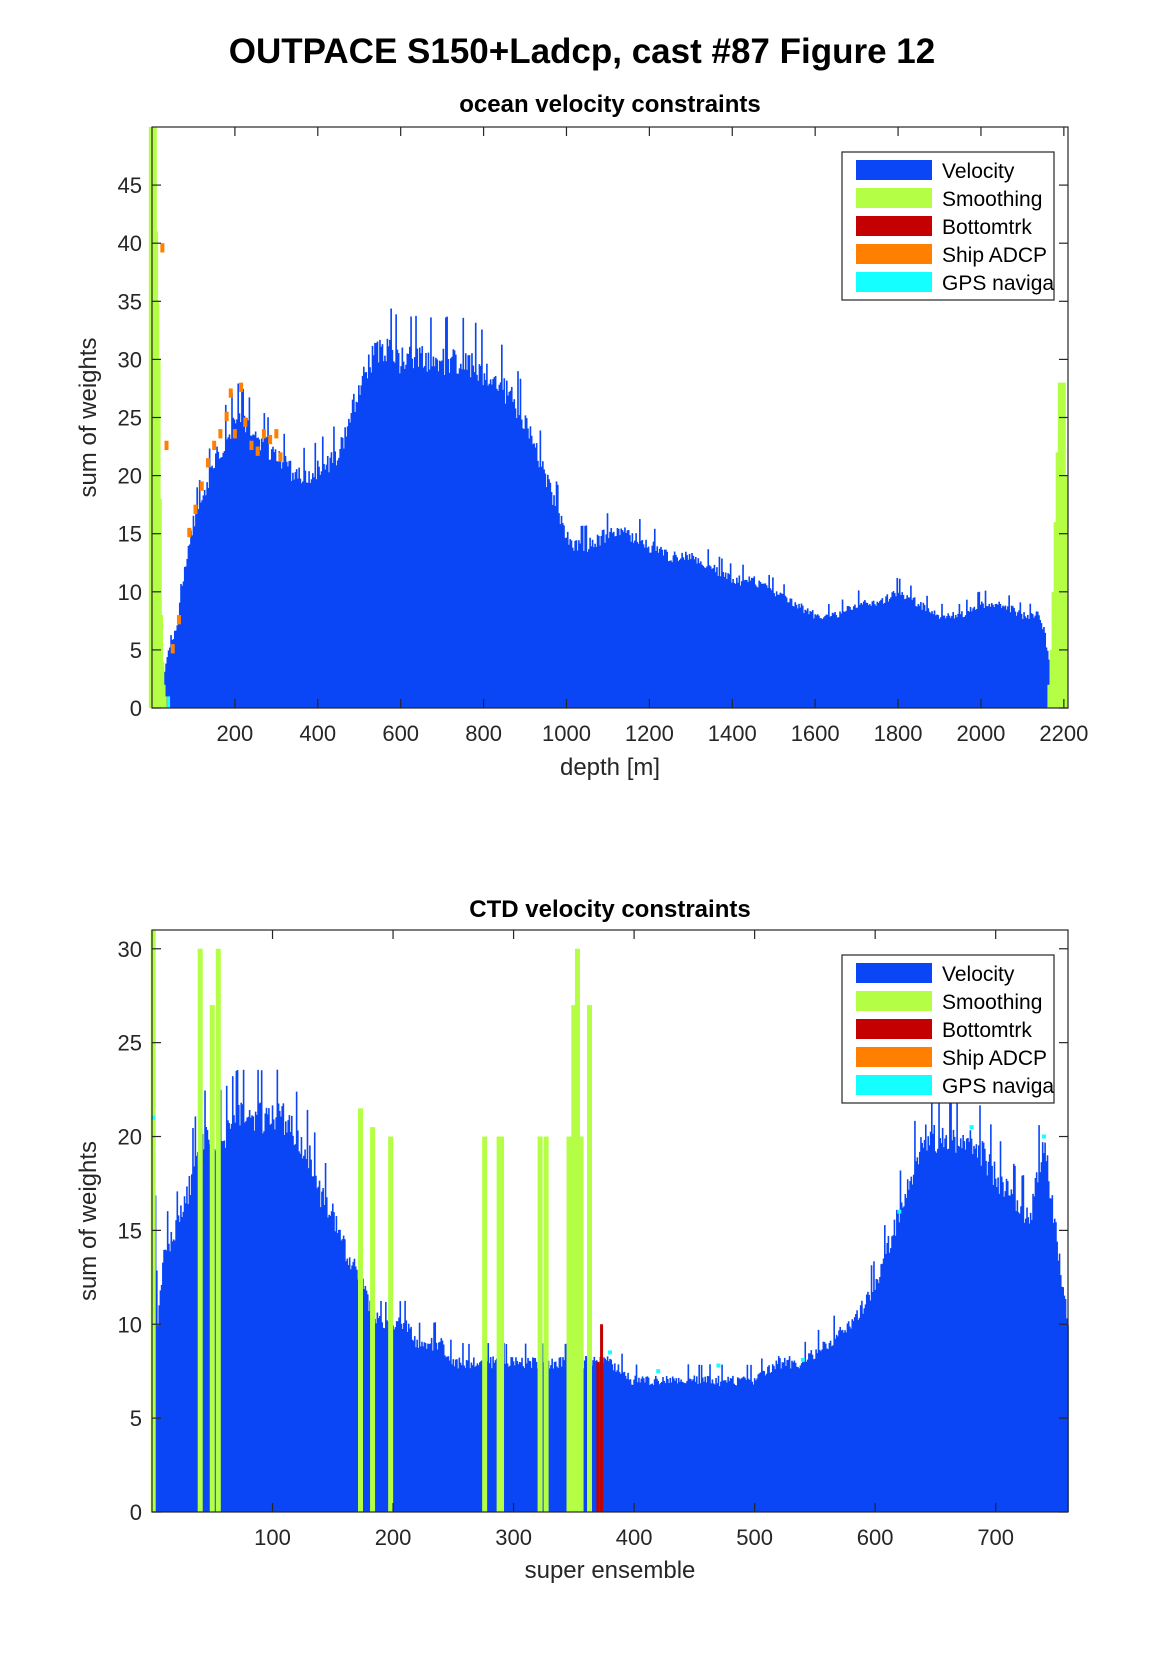 This screenshot has height=1679, width=1165. What do you see at coordinates (130, 476) in the screenshot?
I see `y-tick-label: 20` at bounding box center [130, 476].